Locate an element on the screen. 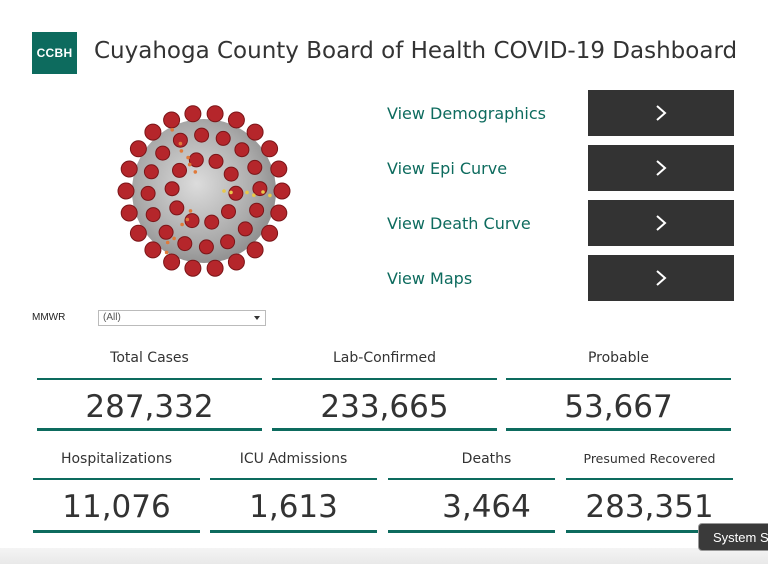 This screenshot has height=564, width=768. mmwr-filter-label: MMWR is located at coordinates (49, 317).